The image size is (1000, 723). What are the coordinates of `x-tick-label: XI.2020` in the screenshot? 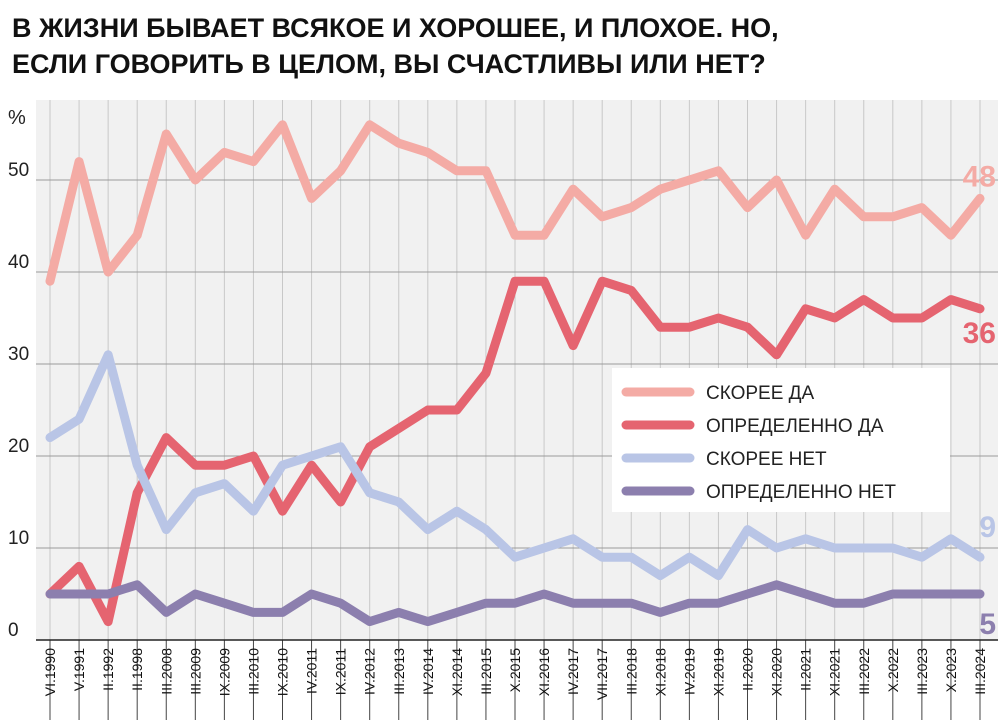 It's located at (777, 672).